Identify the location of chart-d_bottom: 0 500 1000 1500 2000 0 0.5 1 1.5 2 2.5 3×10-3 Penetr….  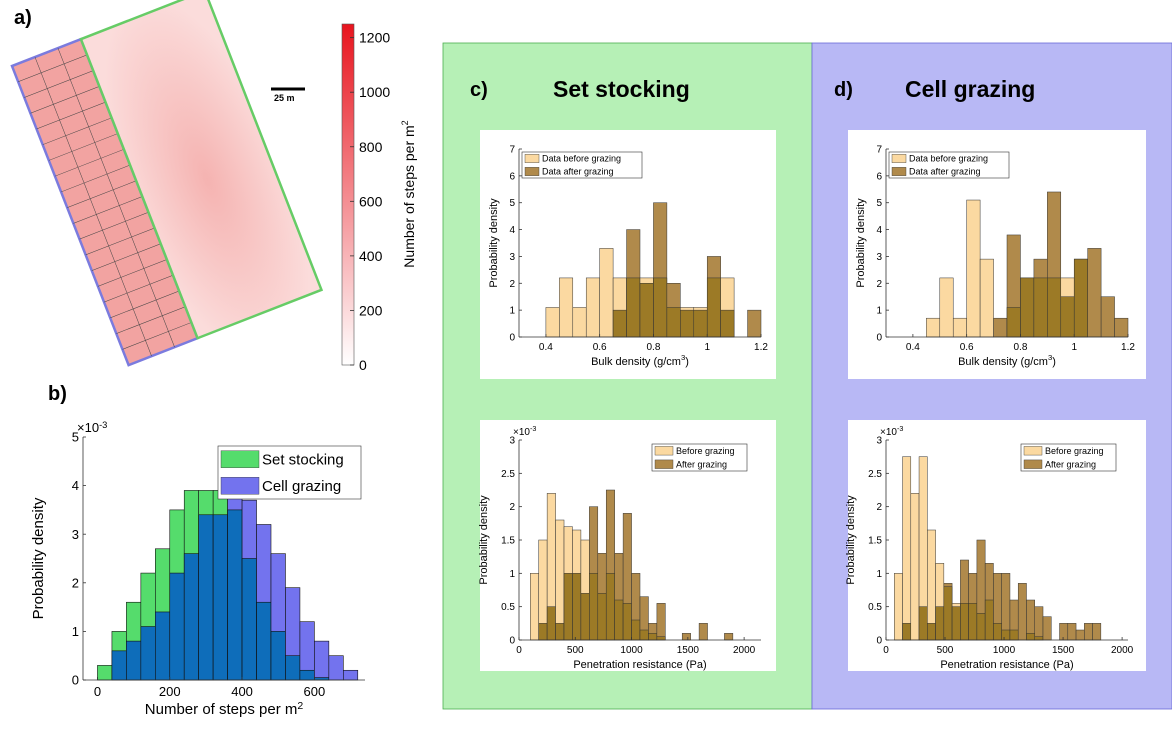
(989, 547).